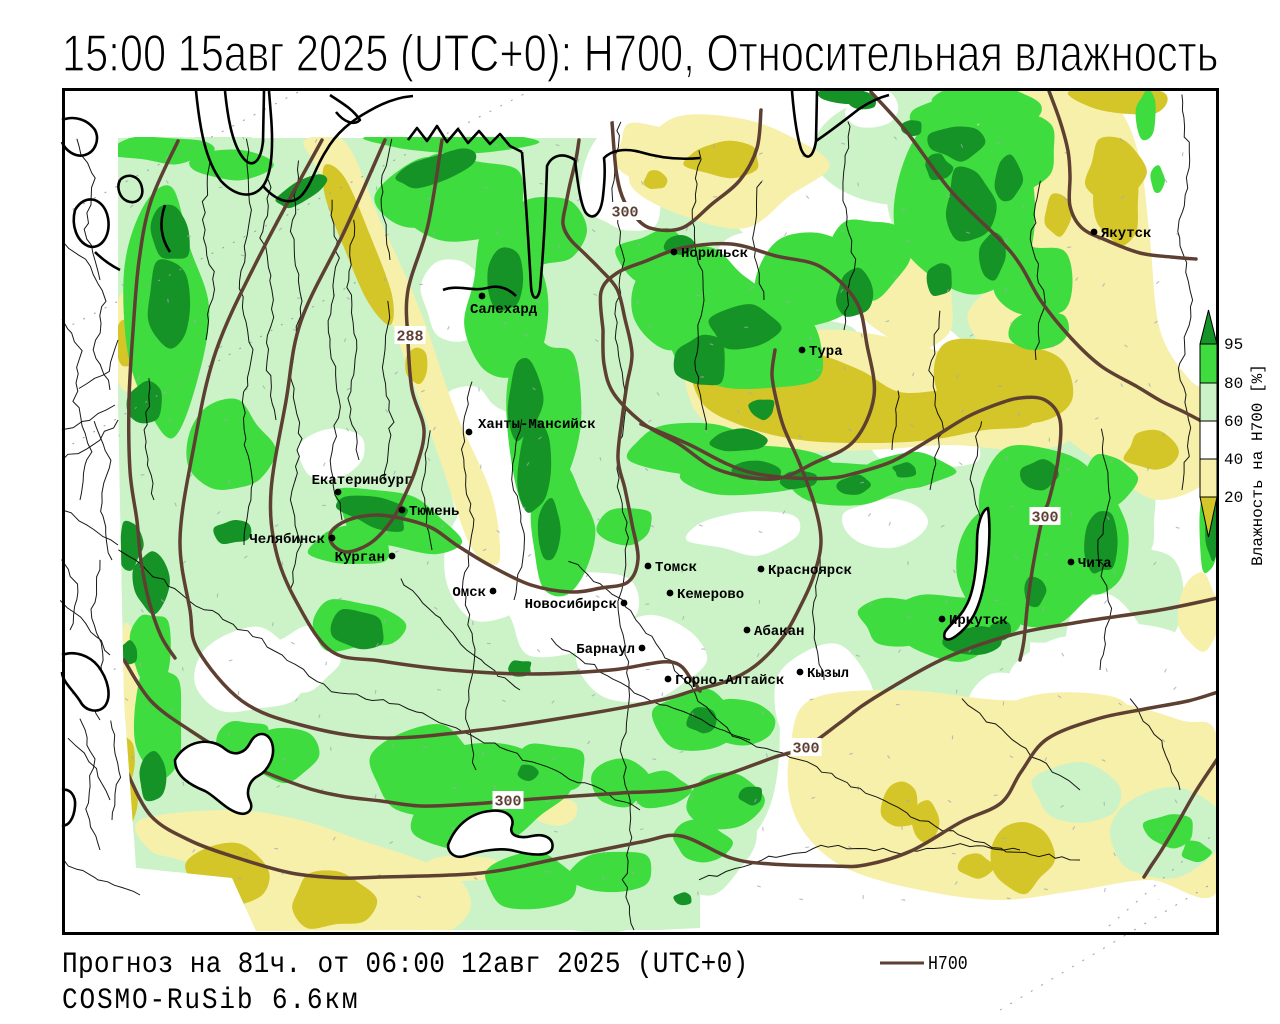 The width and height of the screenshot is (1280, 1024). Describe the element at coordinates (1233, 384) in the screenshot. I see `svg-text: 80` at that location.